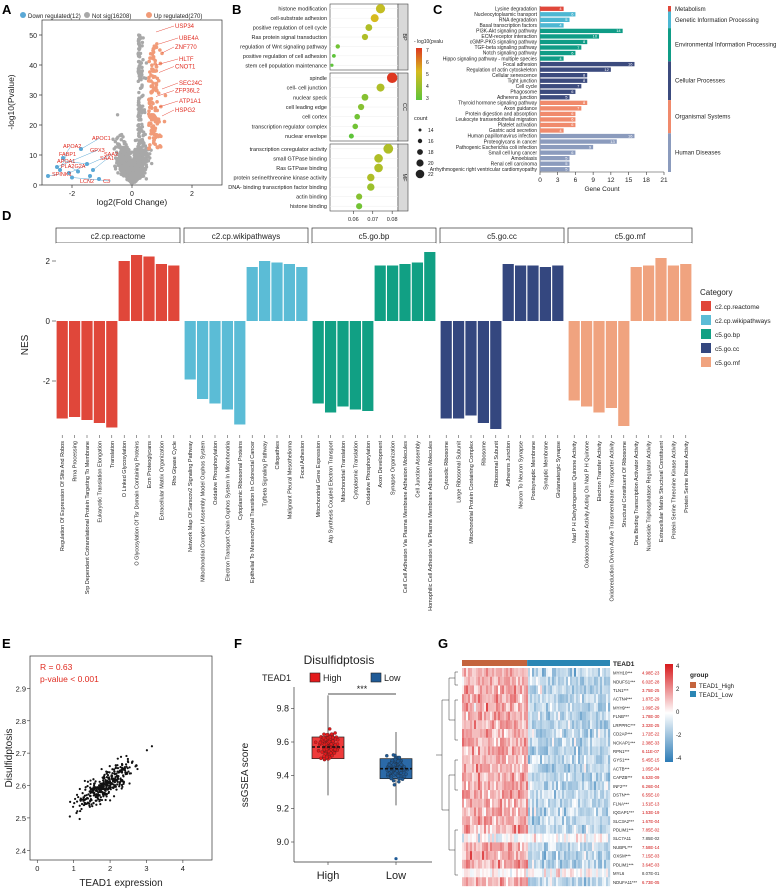  What do you see at coordinates (558, 119) in the screenshot?
I see `kegg-bar` at bounding box center [558, 119].